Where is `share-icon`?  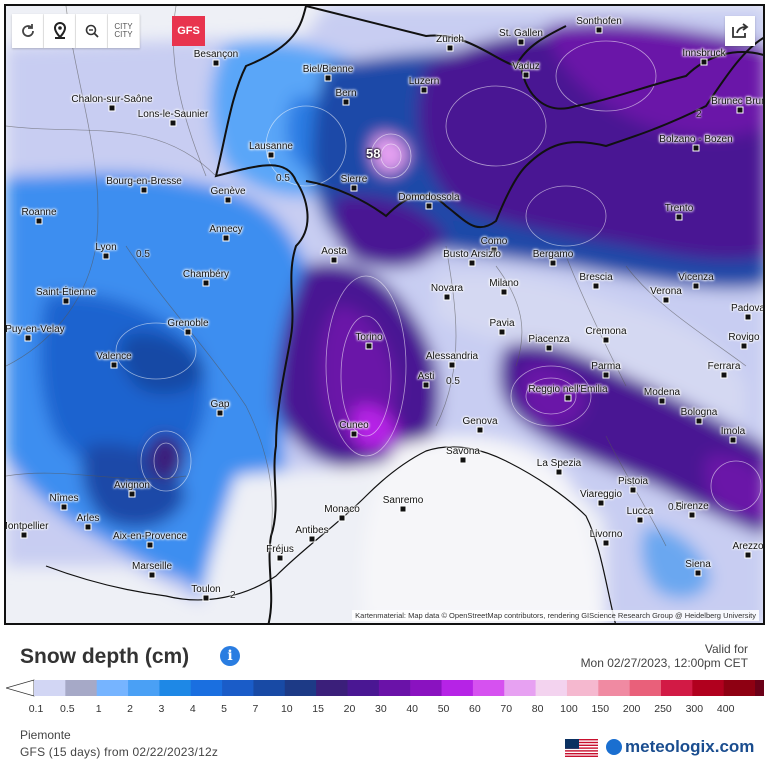
share-icon is located at coordinates (740, 30).